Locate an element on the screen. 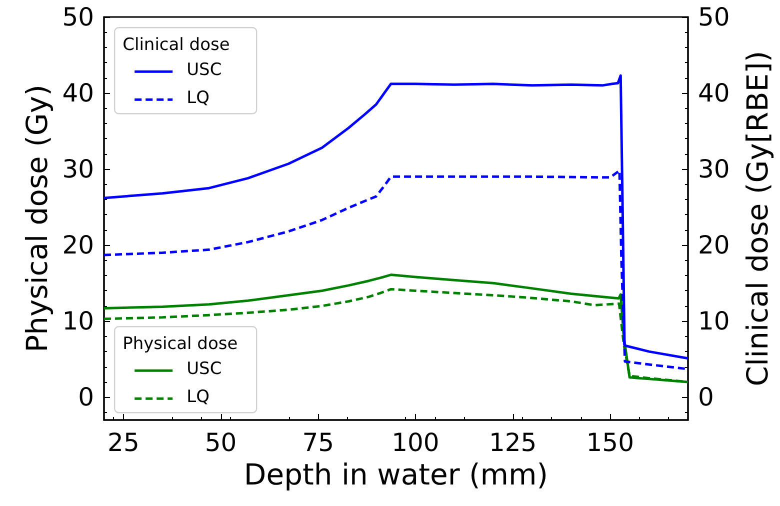 The image size is (780, 506). text: Physical dose is located at coordinates (180, 344).